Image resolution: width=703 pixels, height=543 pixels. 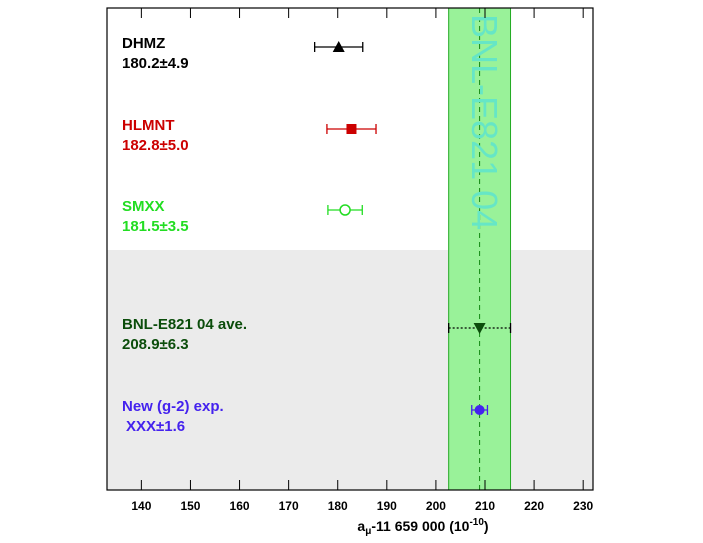 I want to click on x-label-main: -11 659 000 (10, so click(x=420, y=526).